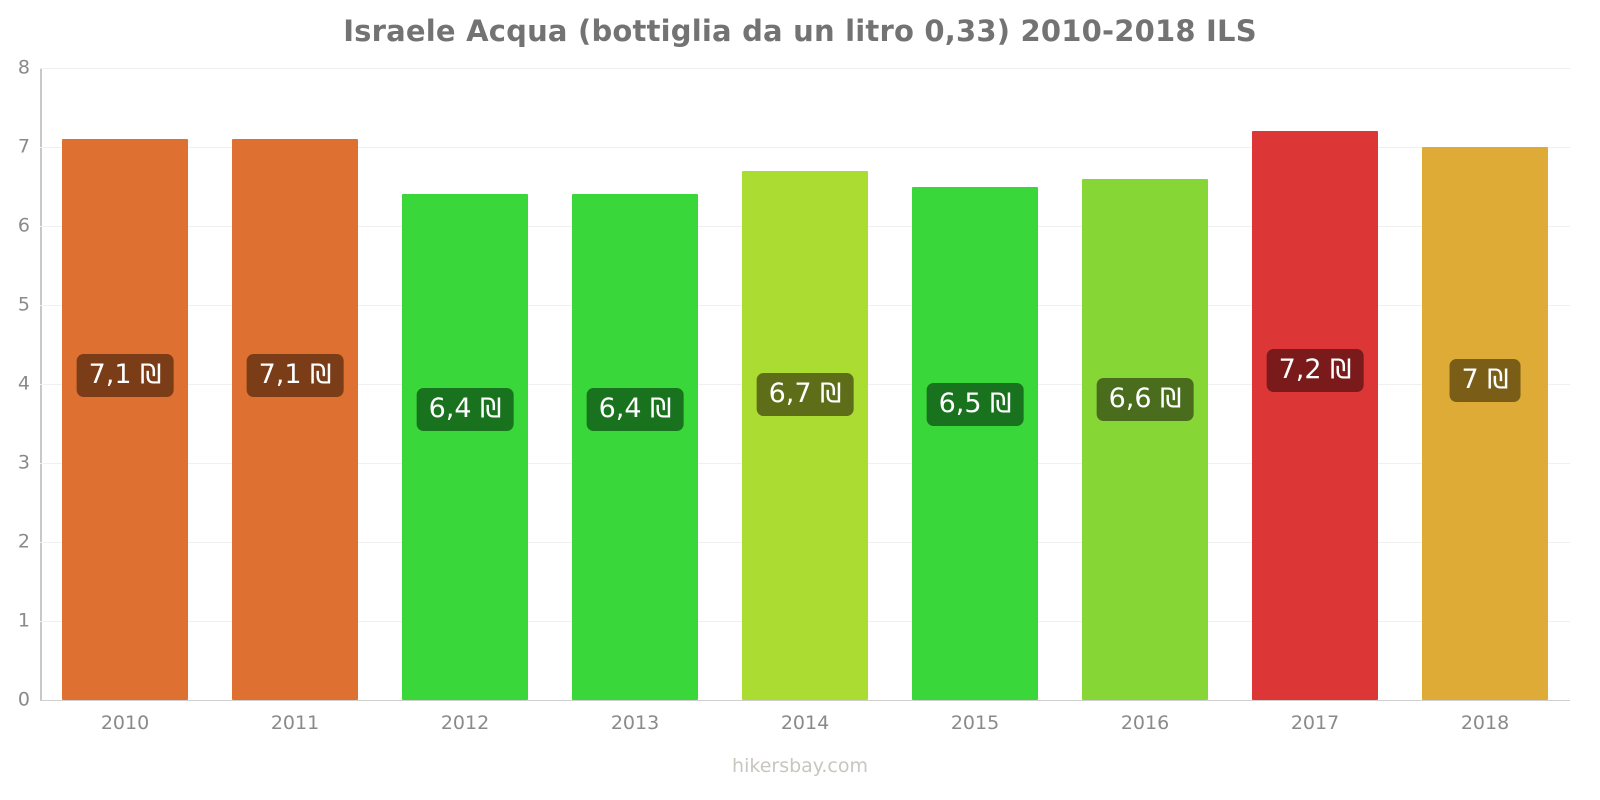 This screenshot has height=800, width=1600. I want to click on y-tick-label: 6, so click(23, 225).